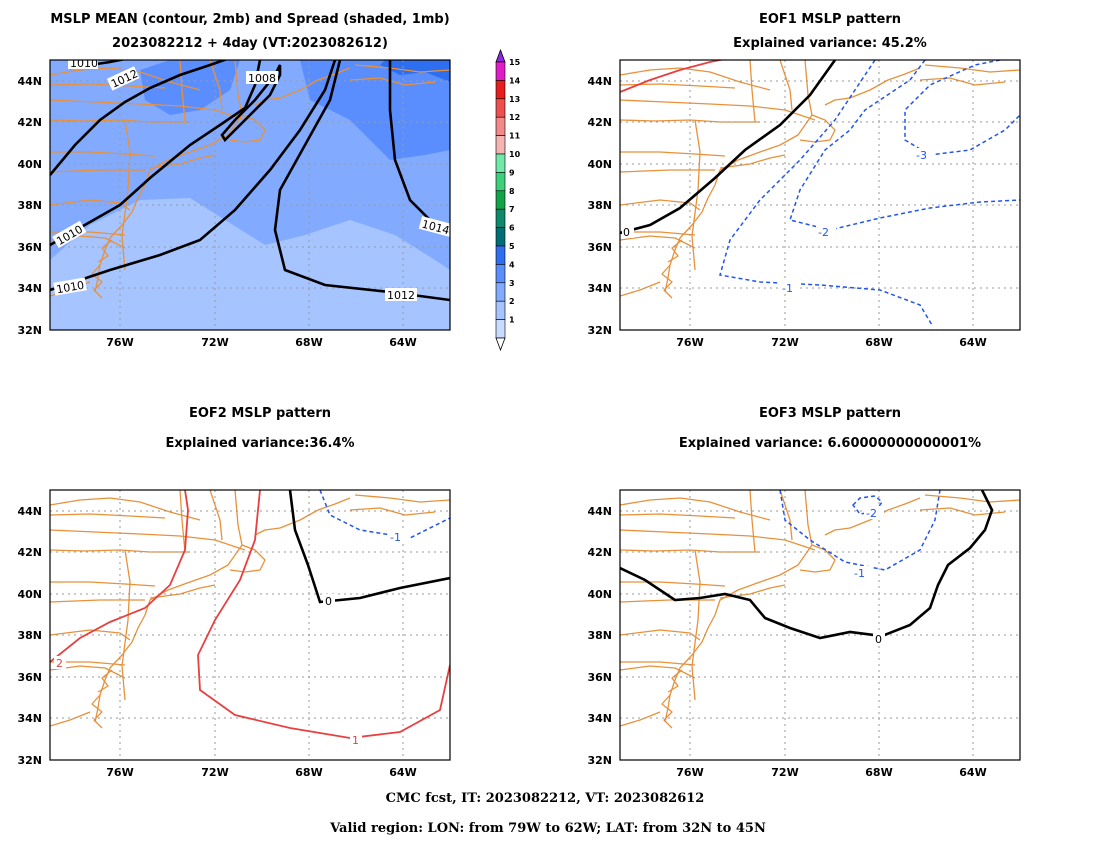 The width and height of the screenshot is (1100, 850). I want to click on panel-title: EOF3 MSLP pattern, so click(830, 413).